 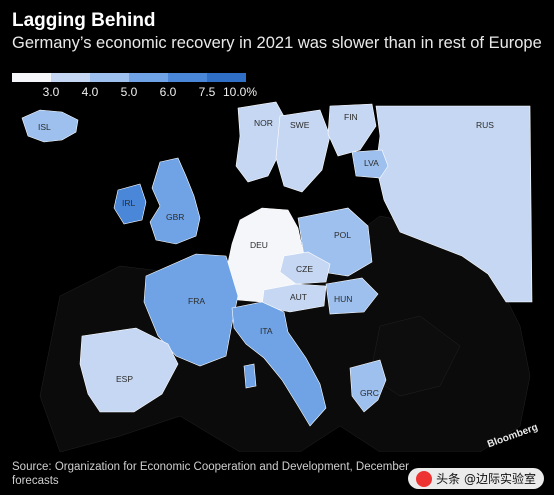 What do you see at coordinates (300, 125) in the screenshot?
I see `country-label-SWE: SWE` at bounding box center [300, 125].